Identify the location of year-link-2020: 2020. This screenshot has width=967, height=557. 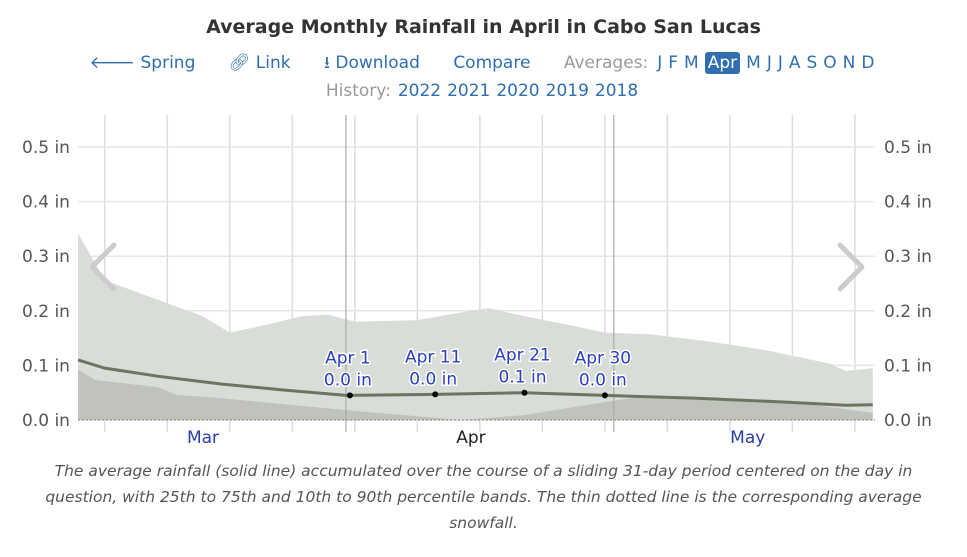
(518, 91).